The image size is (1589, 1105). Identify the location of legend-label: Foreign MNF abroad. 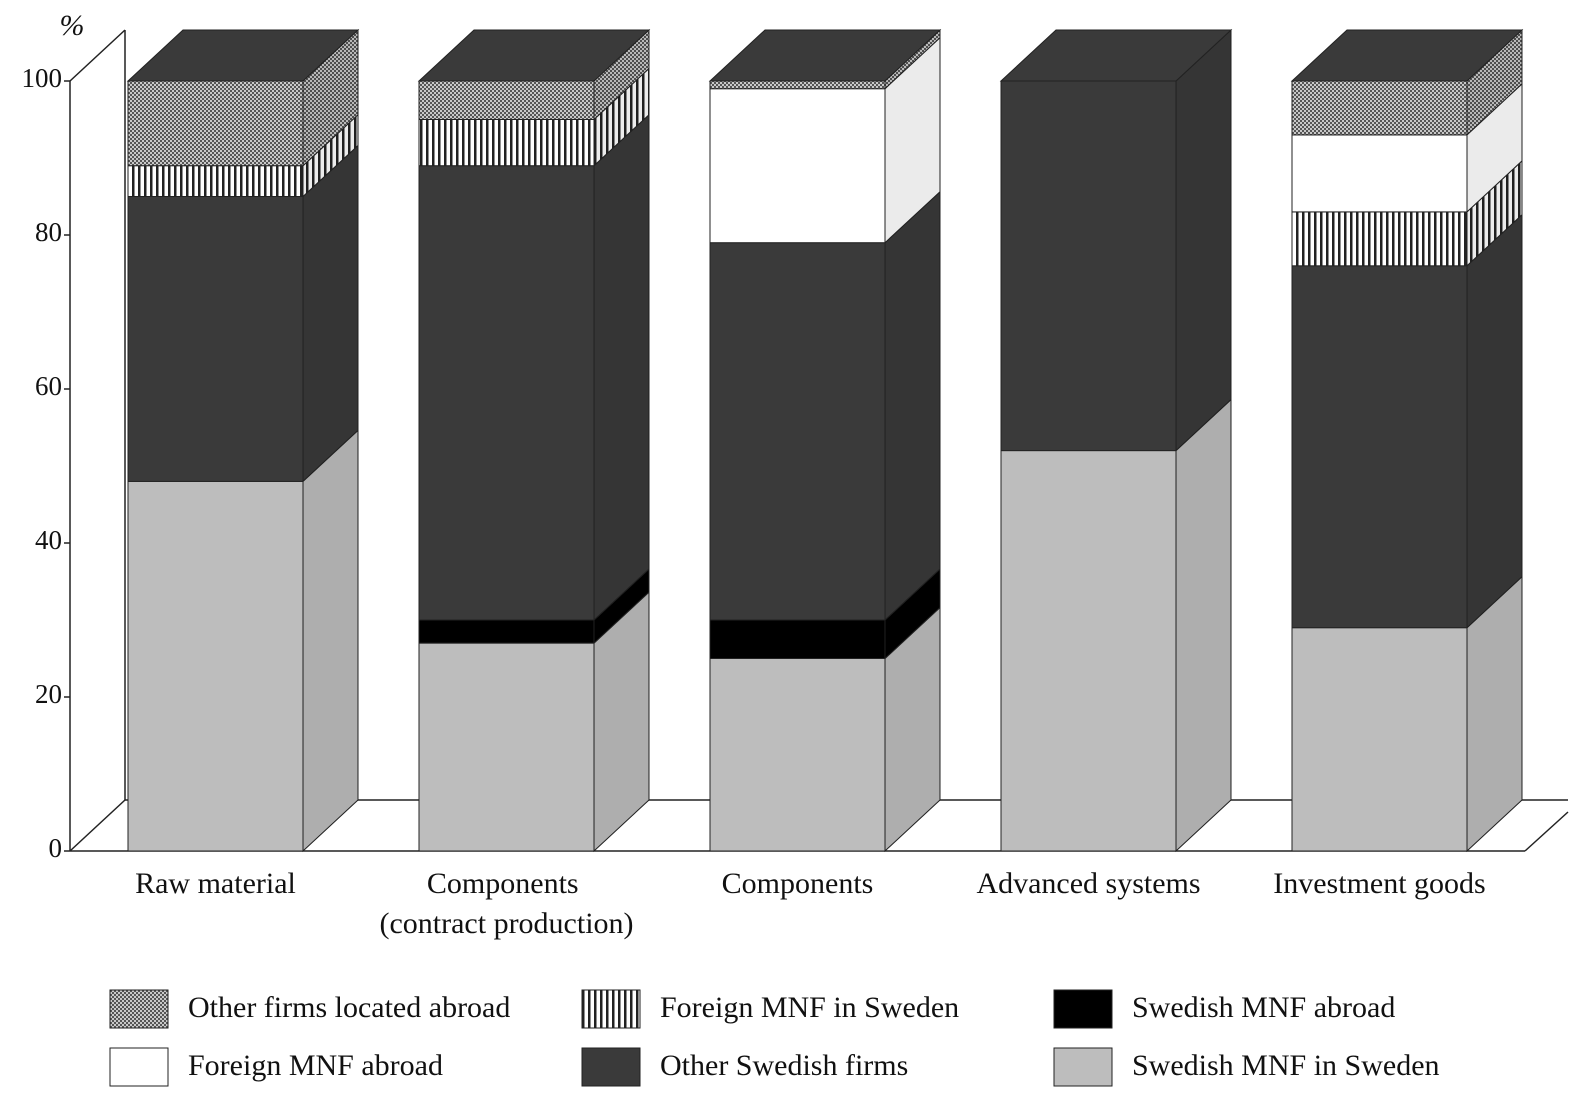
(315, 1065).